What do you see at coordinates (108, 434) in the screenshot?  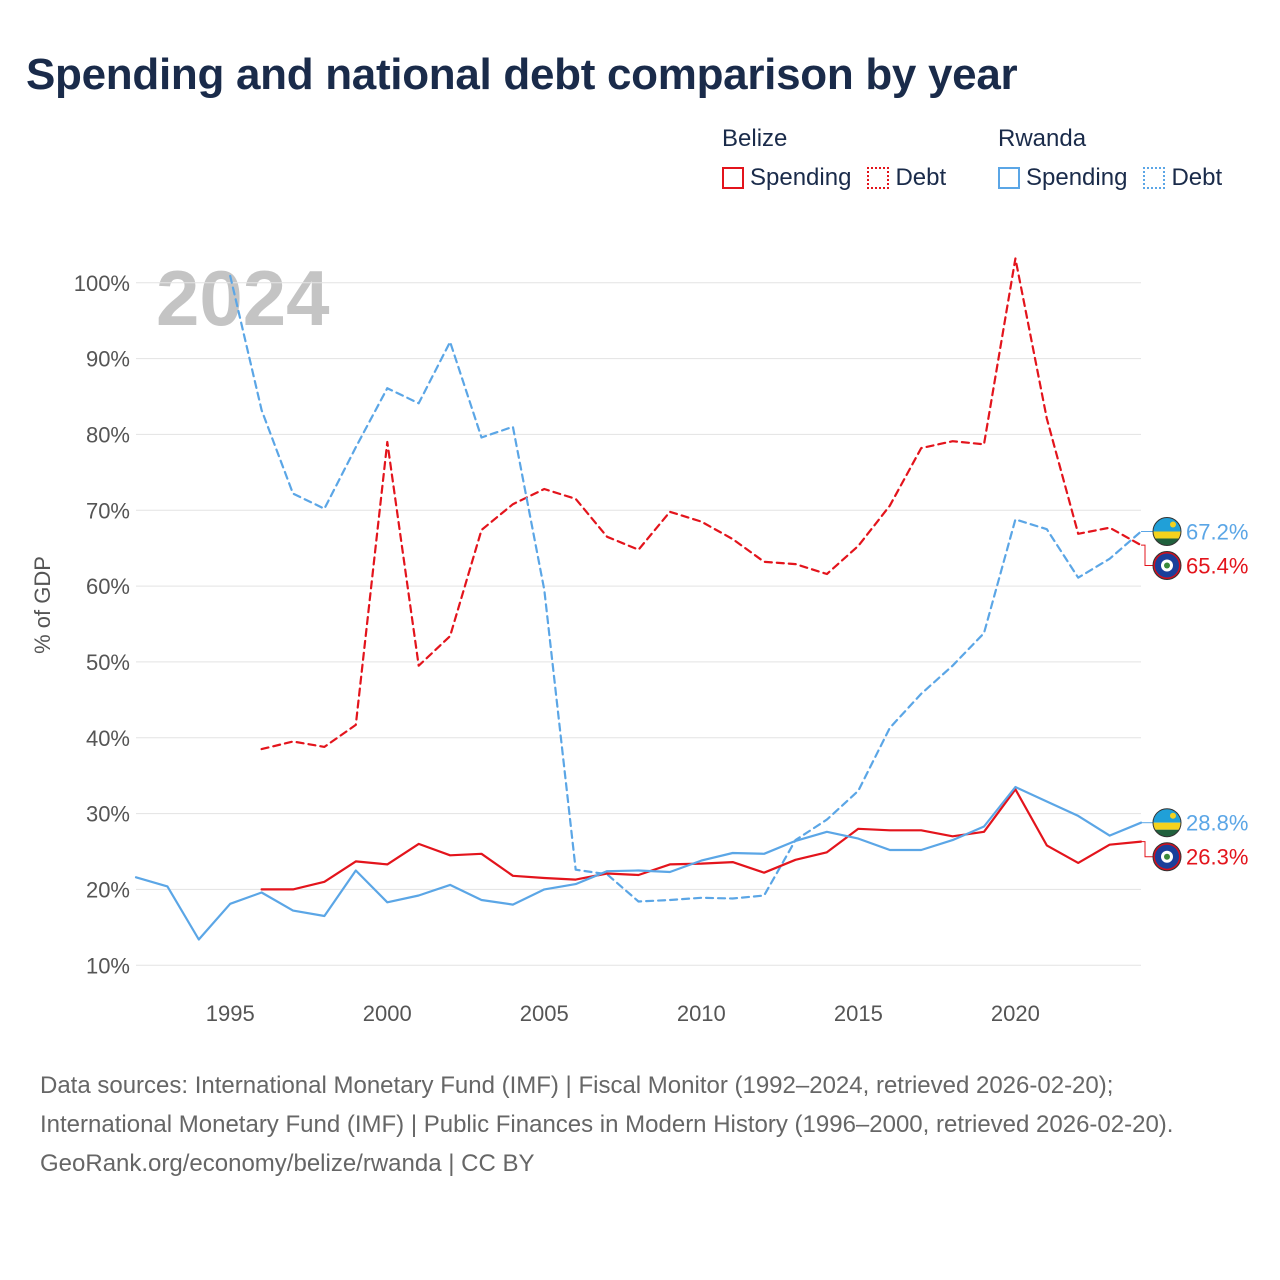 I see `y-tick-label: 80%` at bounding box center [108, 434].